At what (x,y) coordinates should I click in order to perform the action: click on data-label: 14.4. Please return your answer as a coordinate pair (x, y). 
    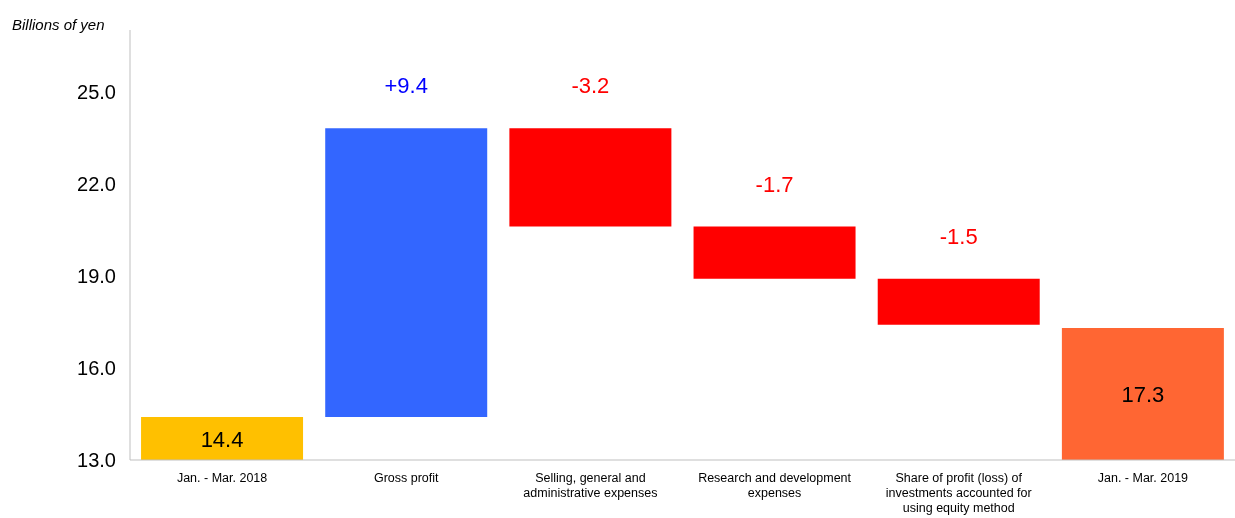
    Looking at the image, I should click on (222, 439).